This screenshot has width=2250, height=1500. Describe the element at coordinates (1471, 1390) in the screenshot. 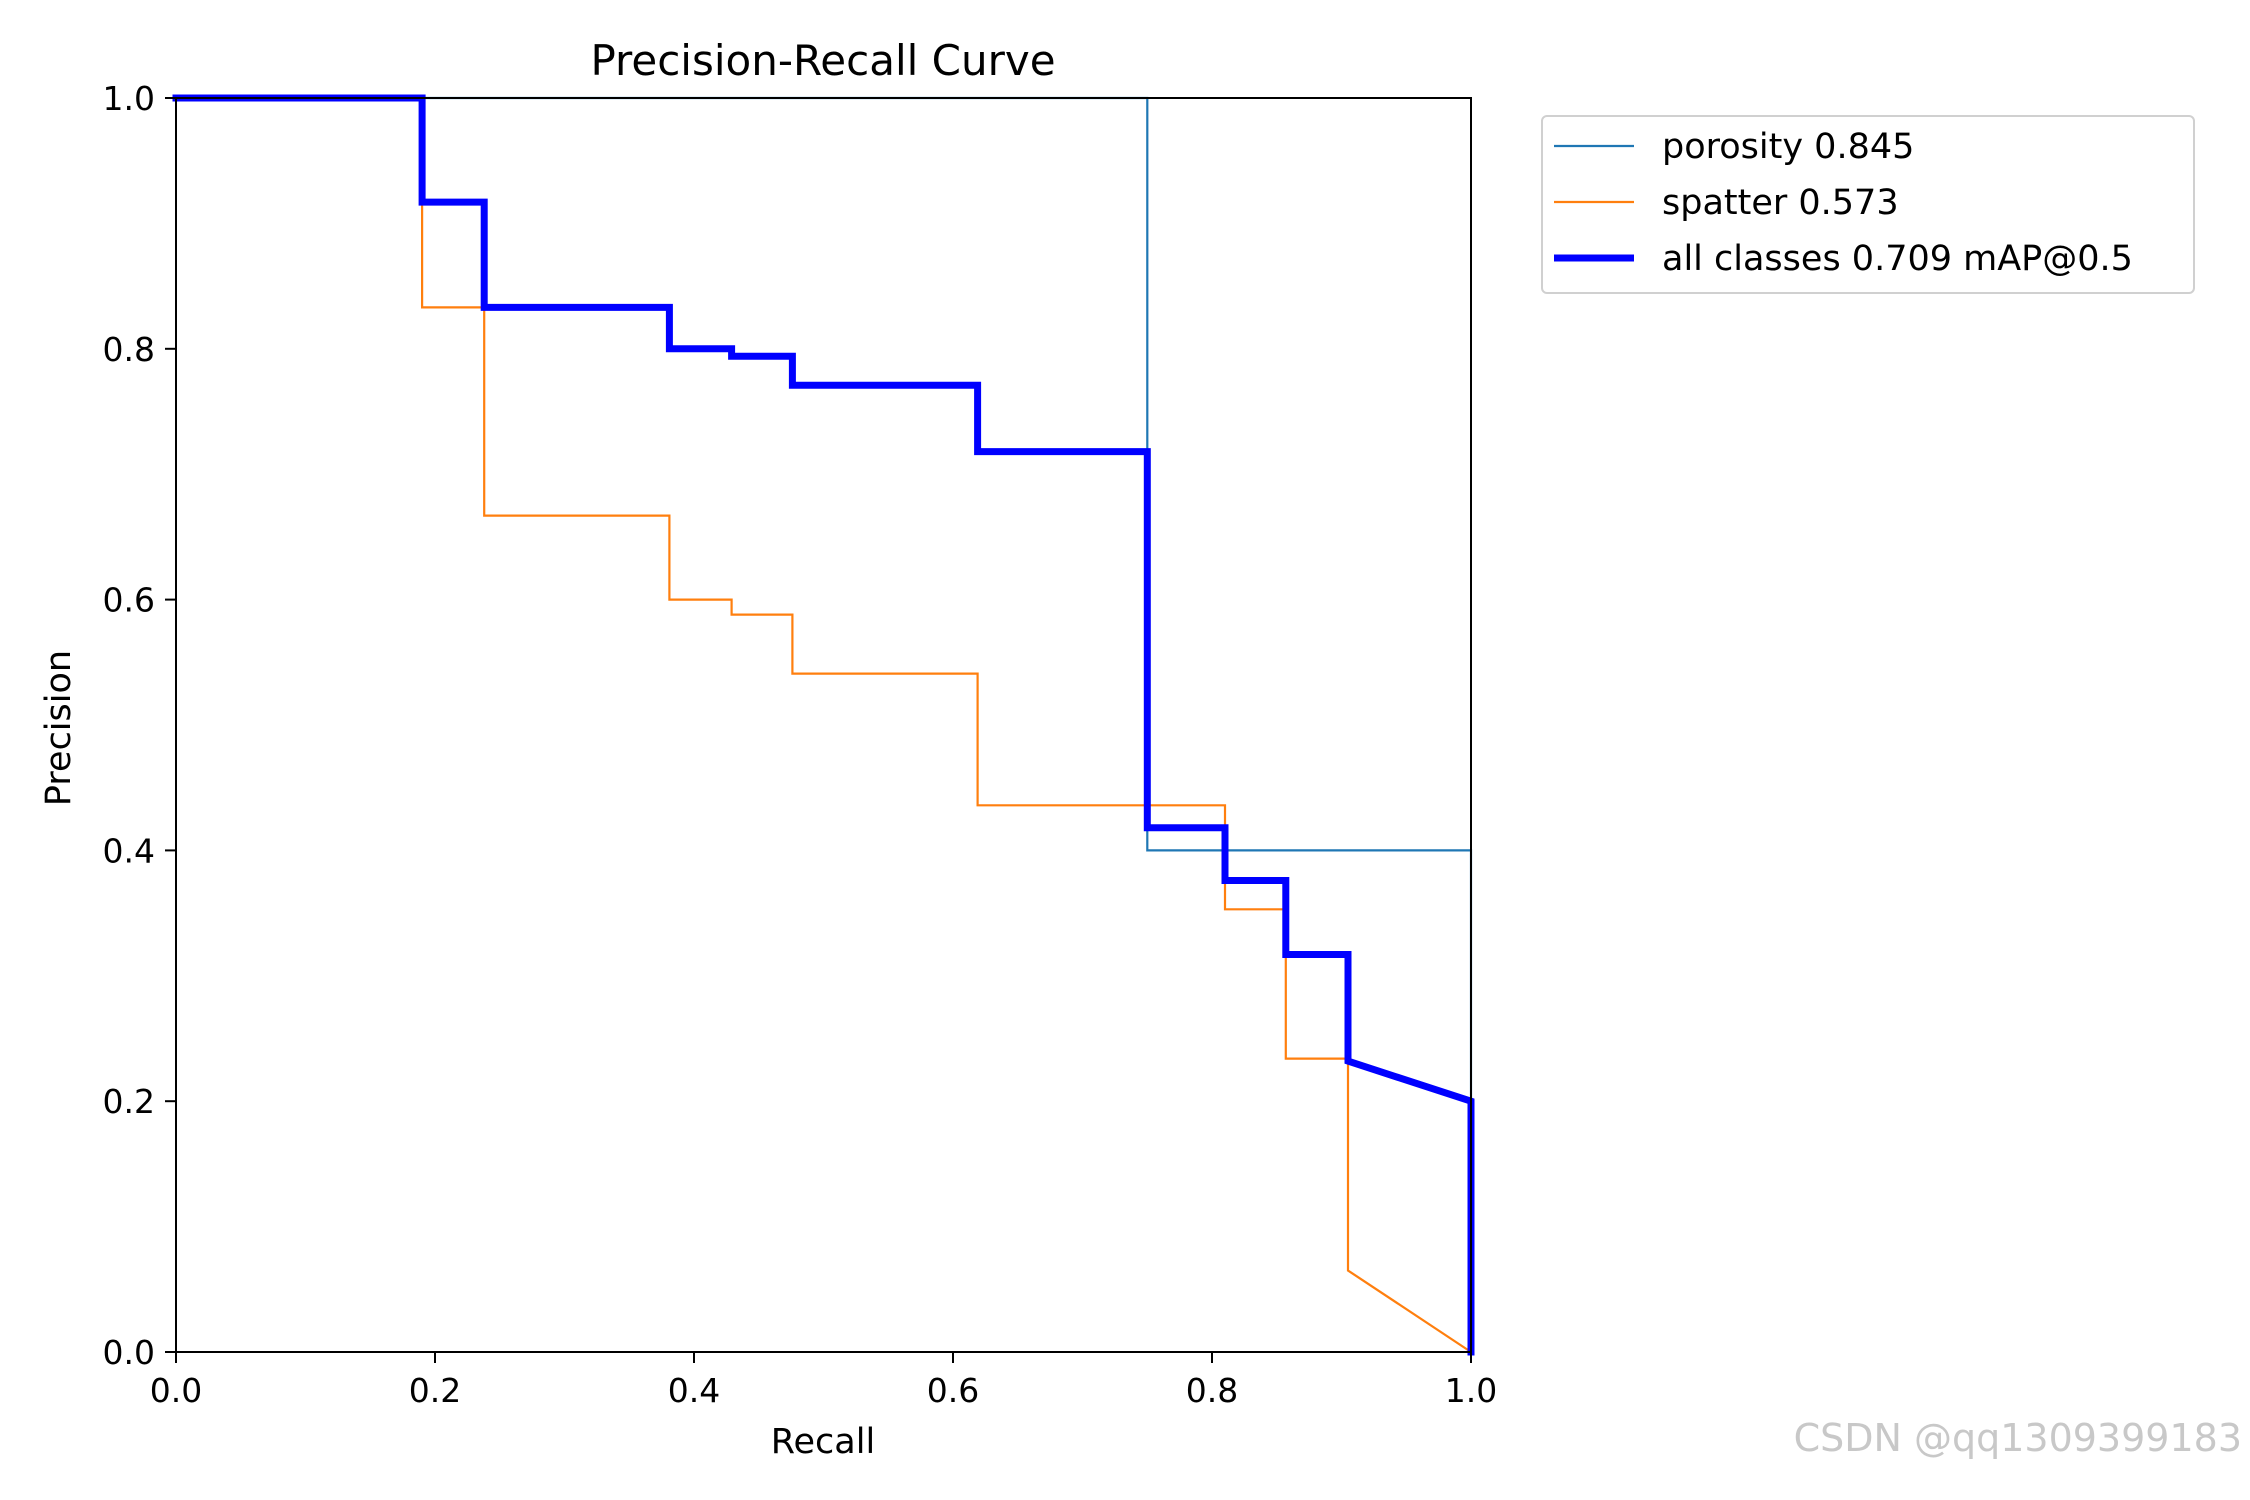

I see `x-tick-label: 1.0` at that location.